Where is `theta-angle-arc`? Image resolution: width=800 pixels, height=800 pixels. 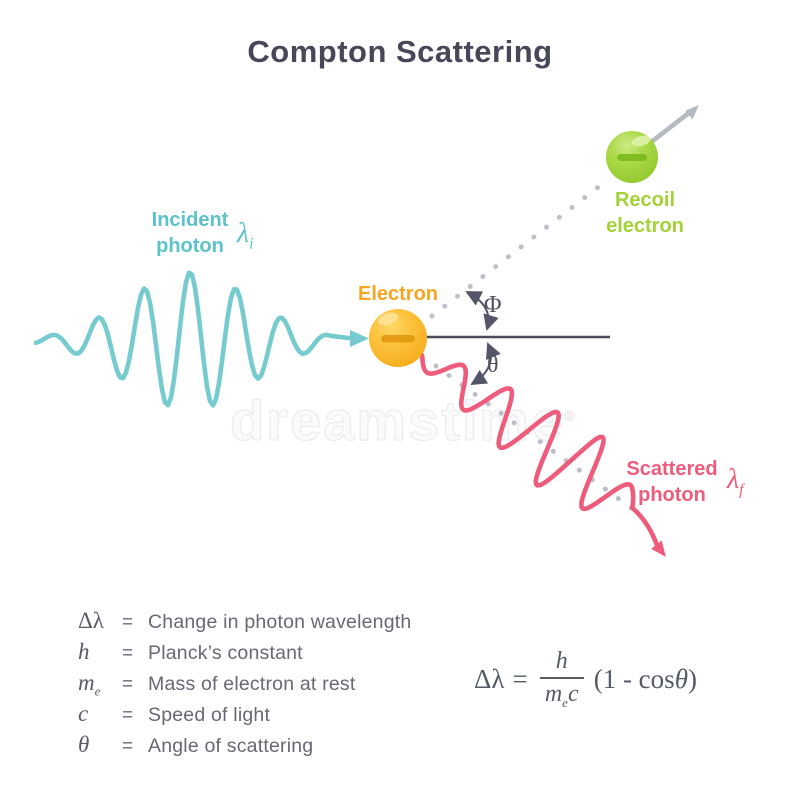
theta-angle-arc is located at coordinates (485, 364).